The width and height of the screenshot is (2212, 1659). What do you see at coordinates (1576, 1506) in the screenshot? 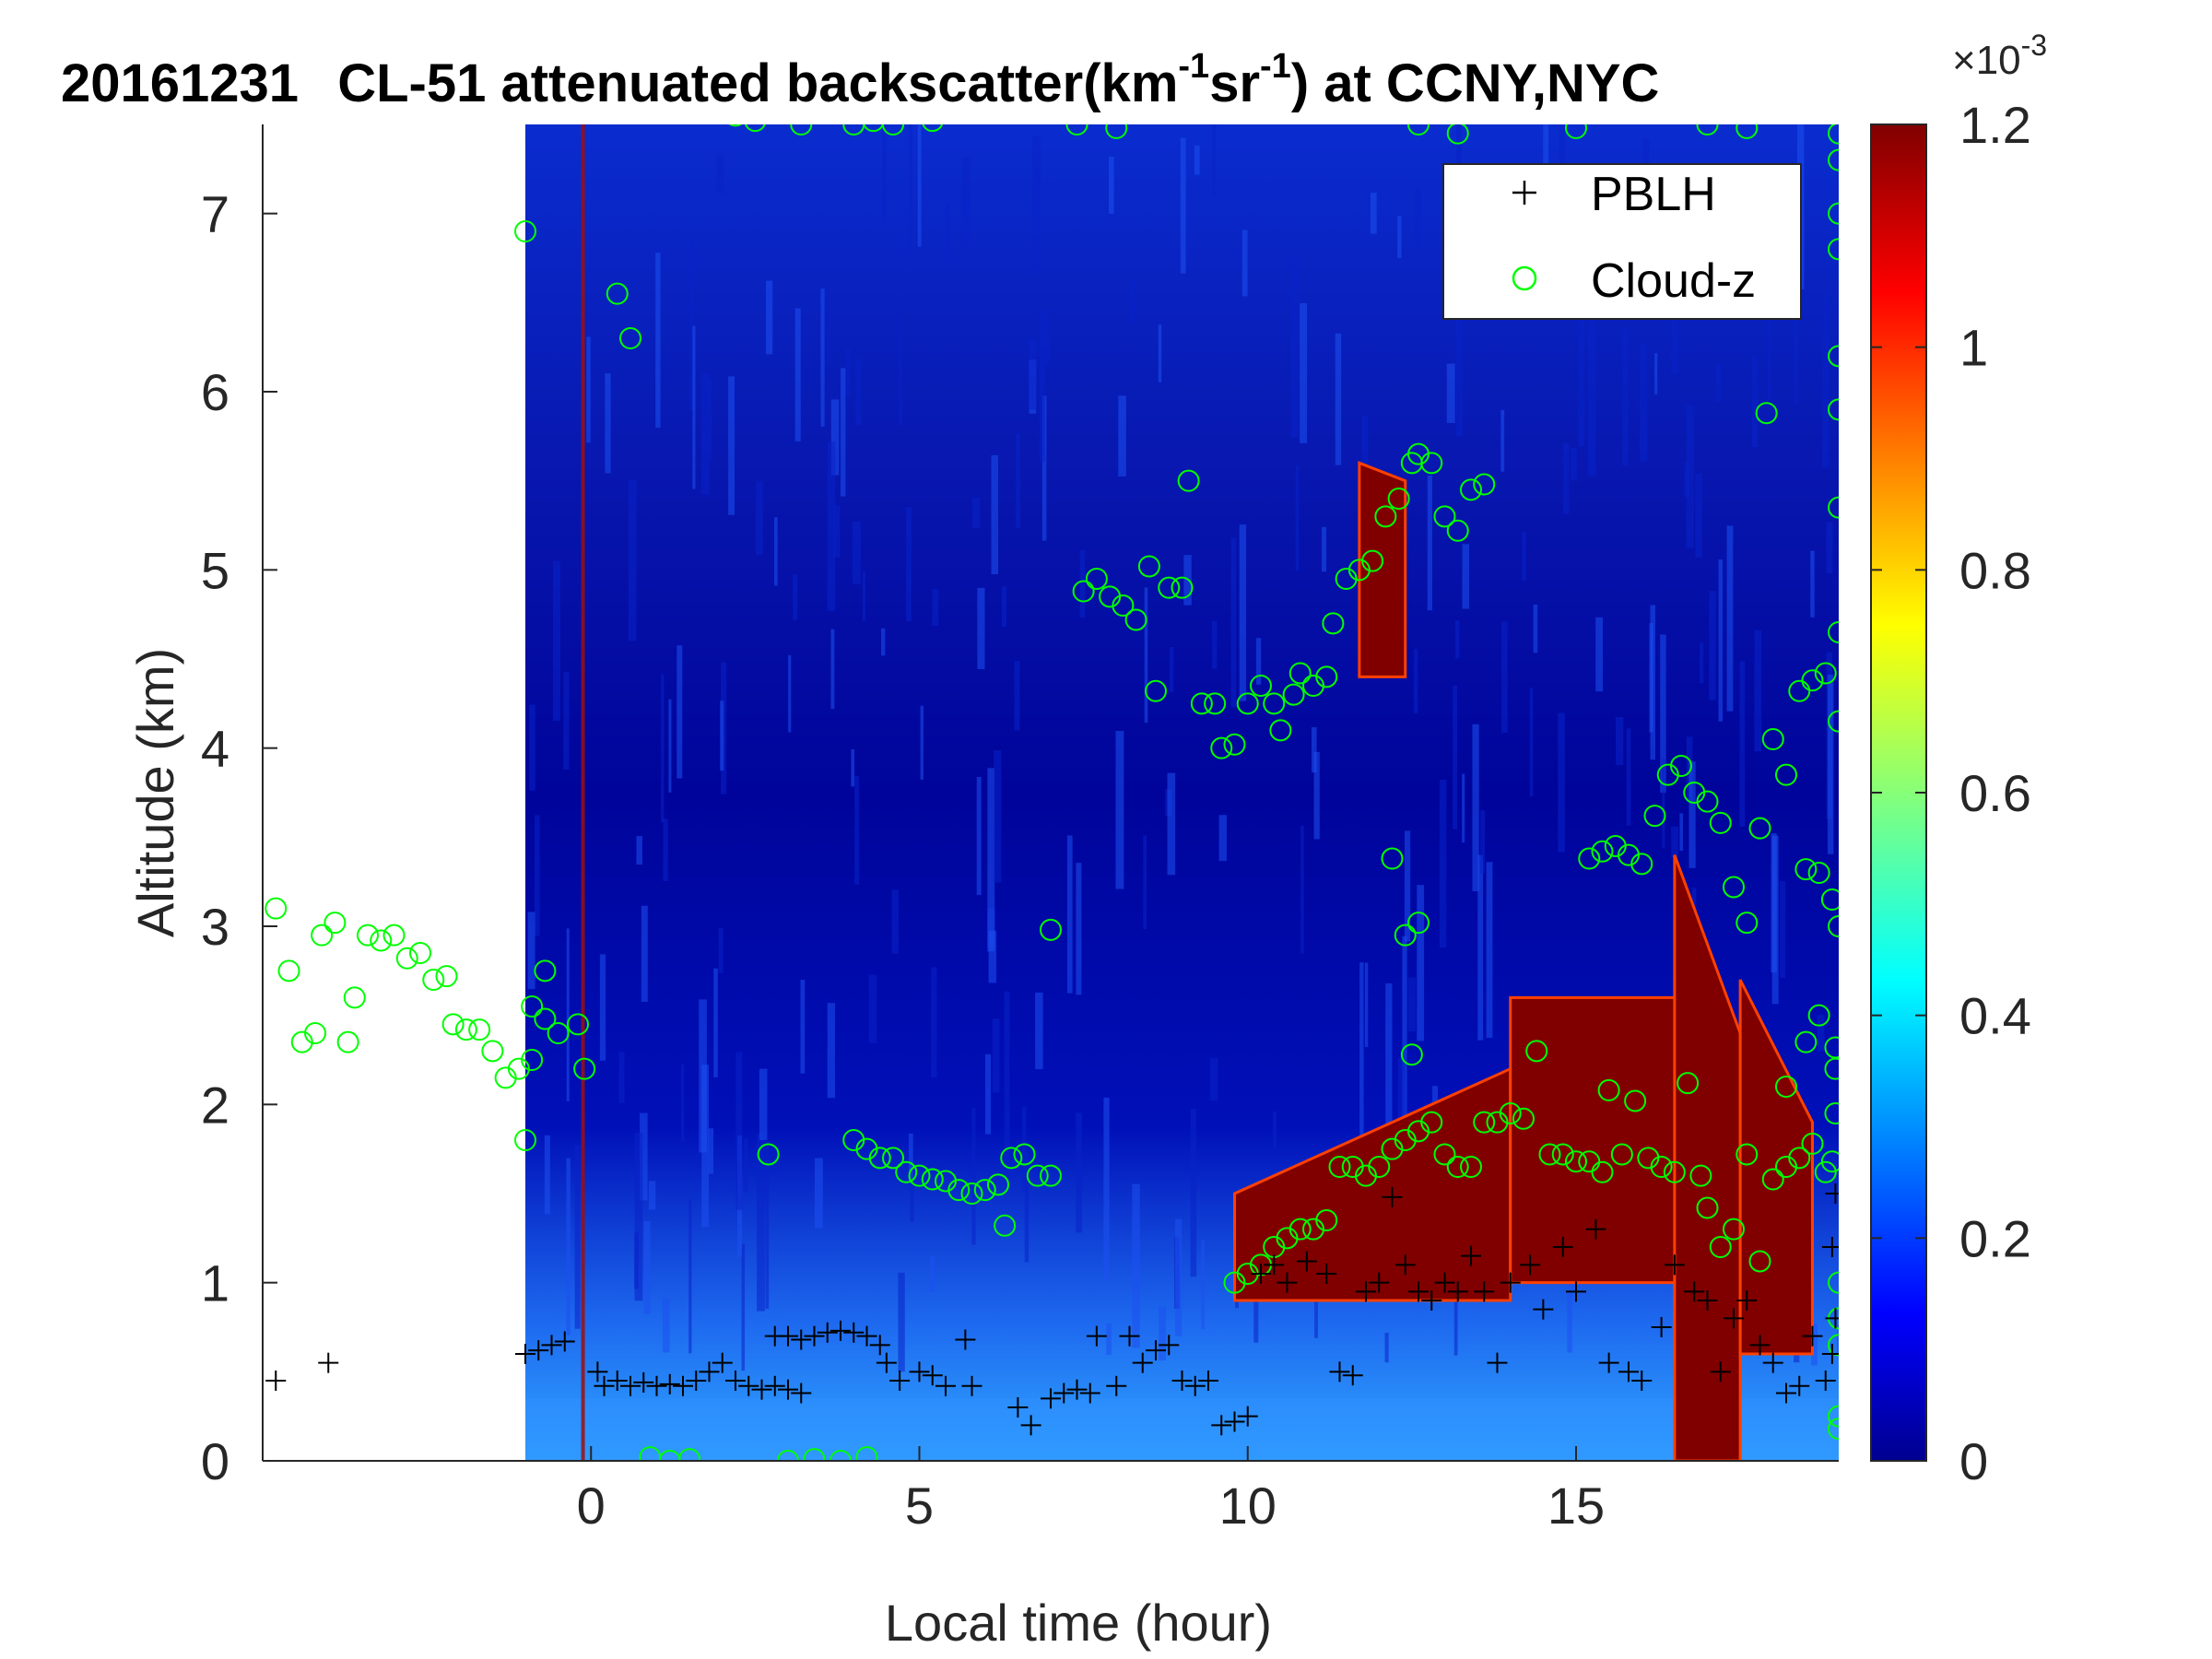
I see `x-tick-label: 15` at bounding box center [1576, 1506].